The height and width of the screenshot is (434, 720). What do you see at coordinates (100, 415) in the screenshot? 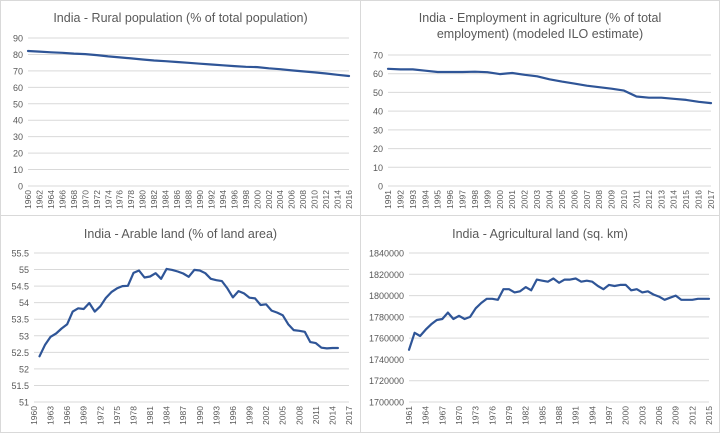
I see `x-tick-label: 1972` at bounding box center [100, 415].